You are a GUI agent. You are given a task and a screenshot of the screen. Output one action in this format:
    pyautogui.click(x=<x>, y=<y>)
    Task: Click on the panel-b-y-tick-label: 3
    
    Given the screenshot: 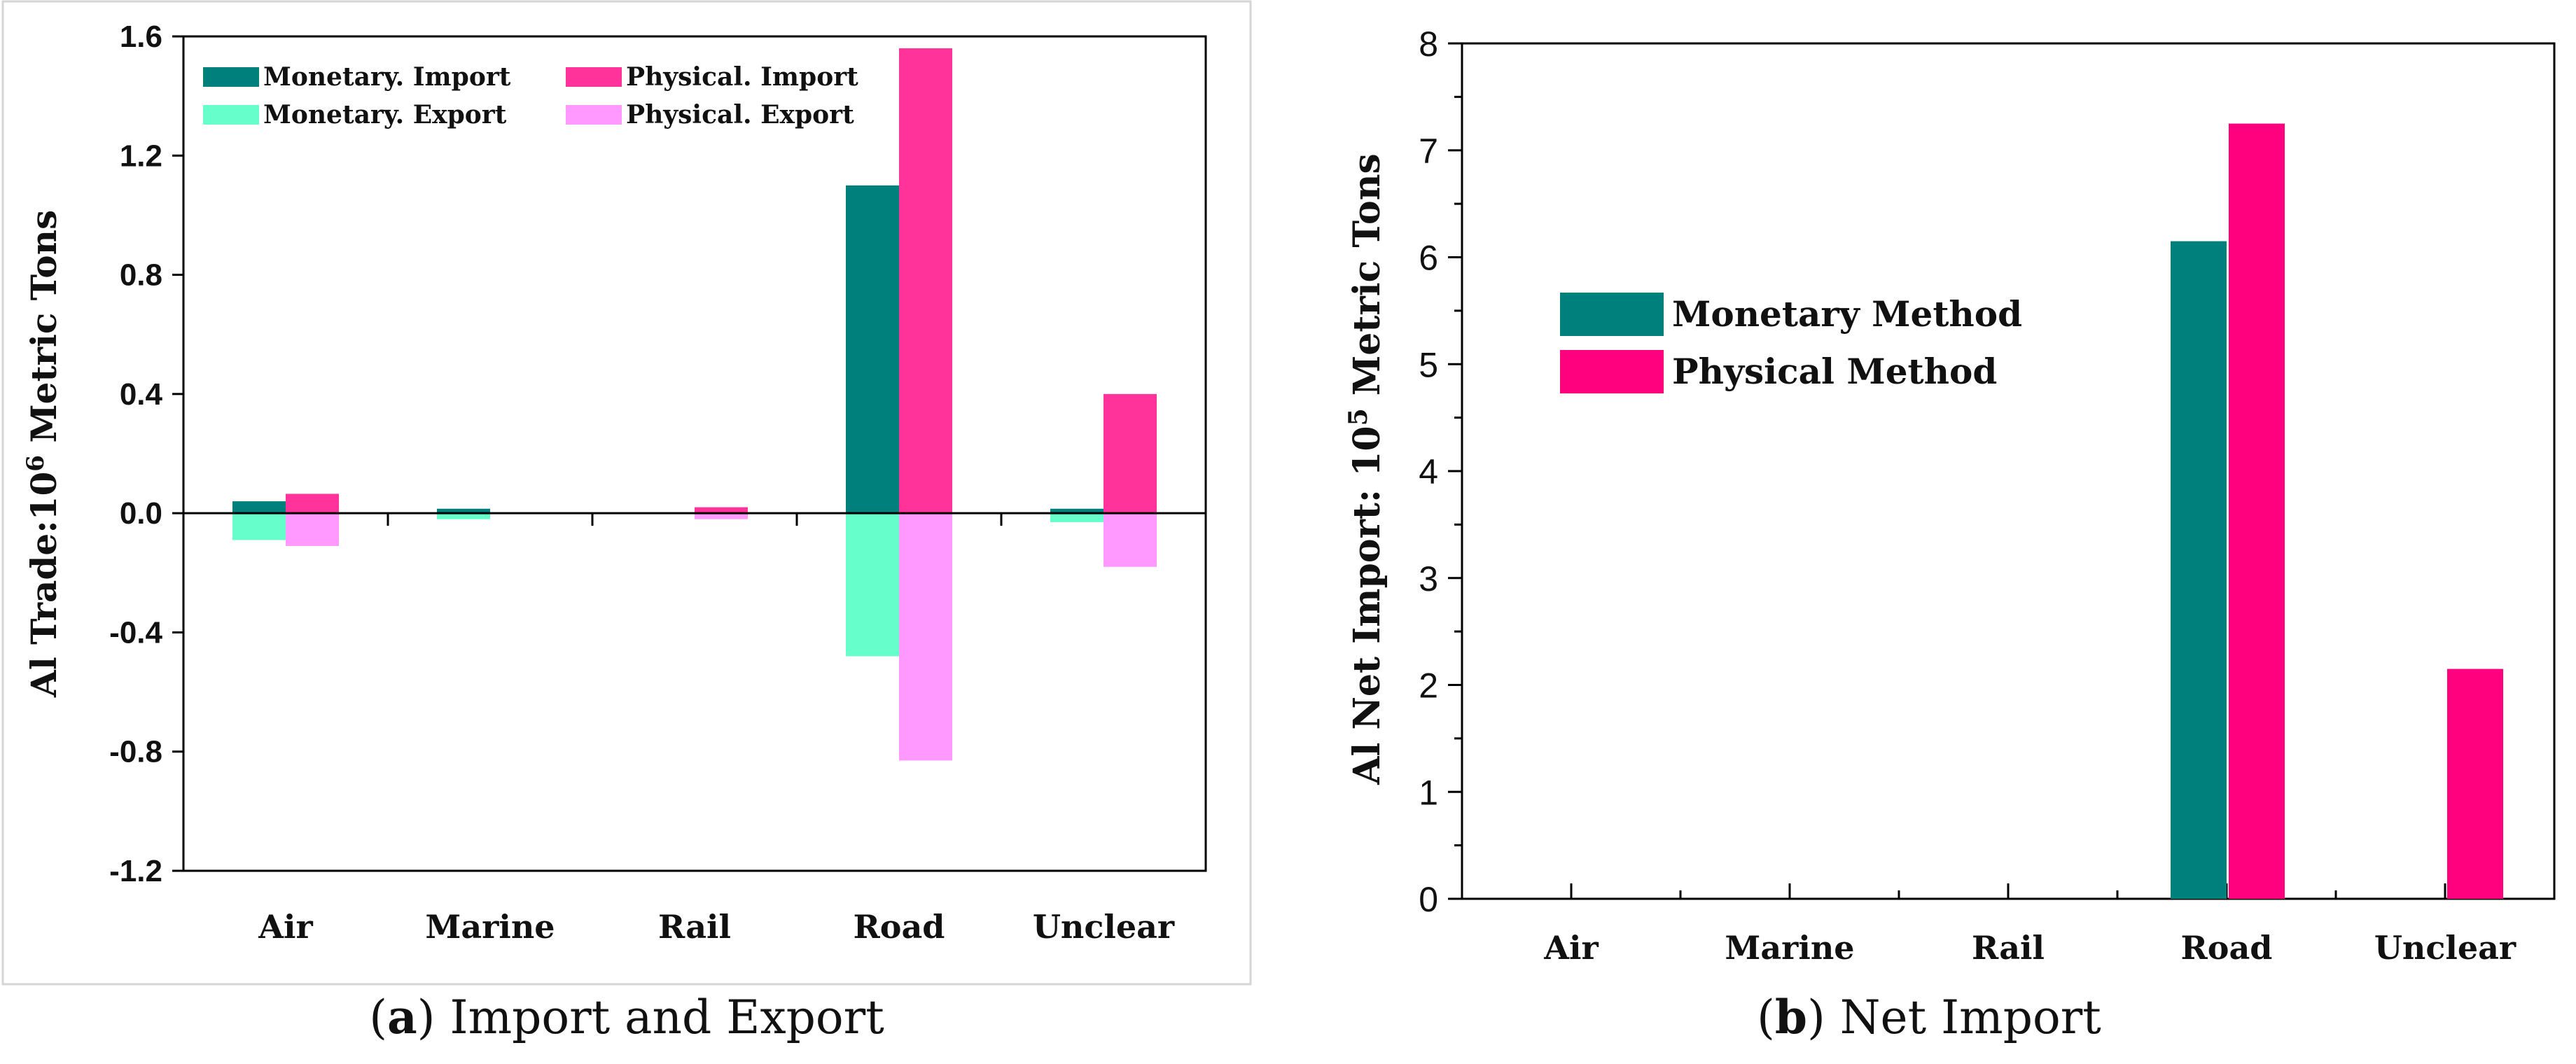 What is the action you would take?
    pyautogui.click(x=1428, y=578)
    